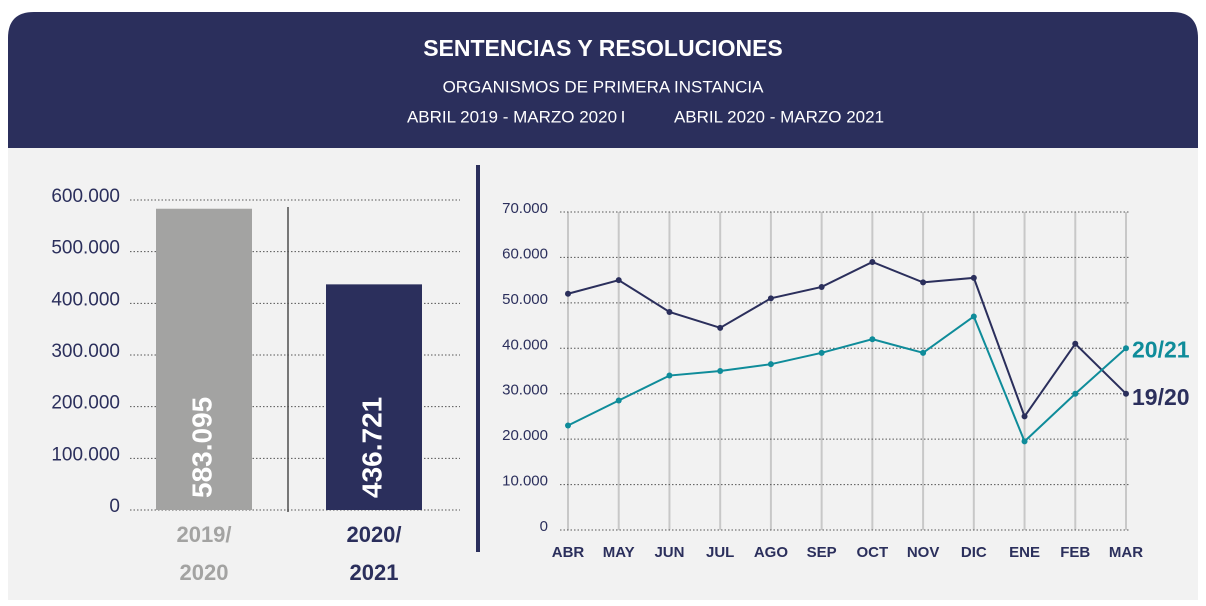 The width and height of the screenshot is (1206, 606). I want to click on x-tick-label: JUN, so click(669, 552).